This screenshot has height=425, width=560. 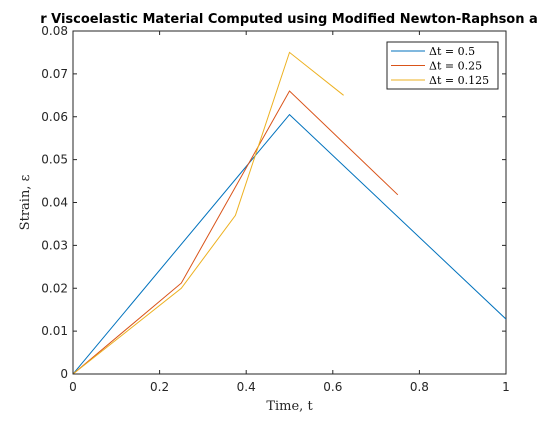 What do you see at coordinates (54, 31) in the screenshot?
I see `y-tick-label: 0.08` at bounding box center [54, 31].